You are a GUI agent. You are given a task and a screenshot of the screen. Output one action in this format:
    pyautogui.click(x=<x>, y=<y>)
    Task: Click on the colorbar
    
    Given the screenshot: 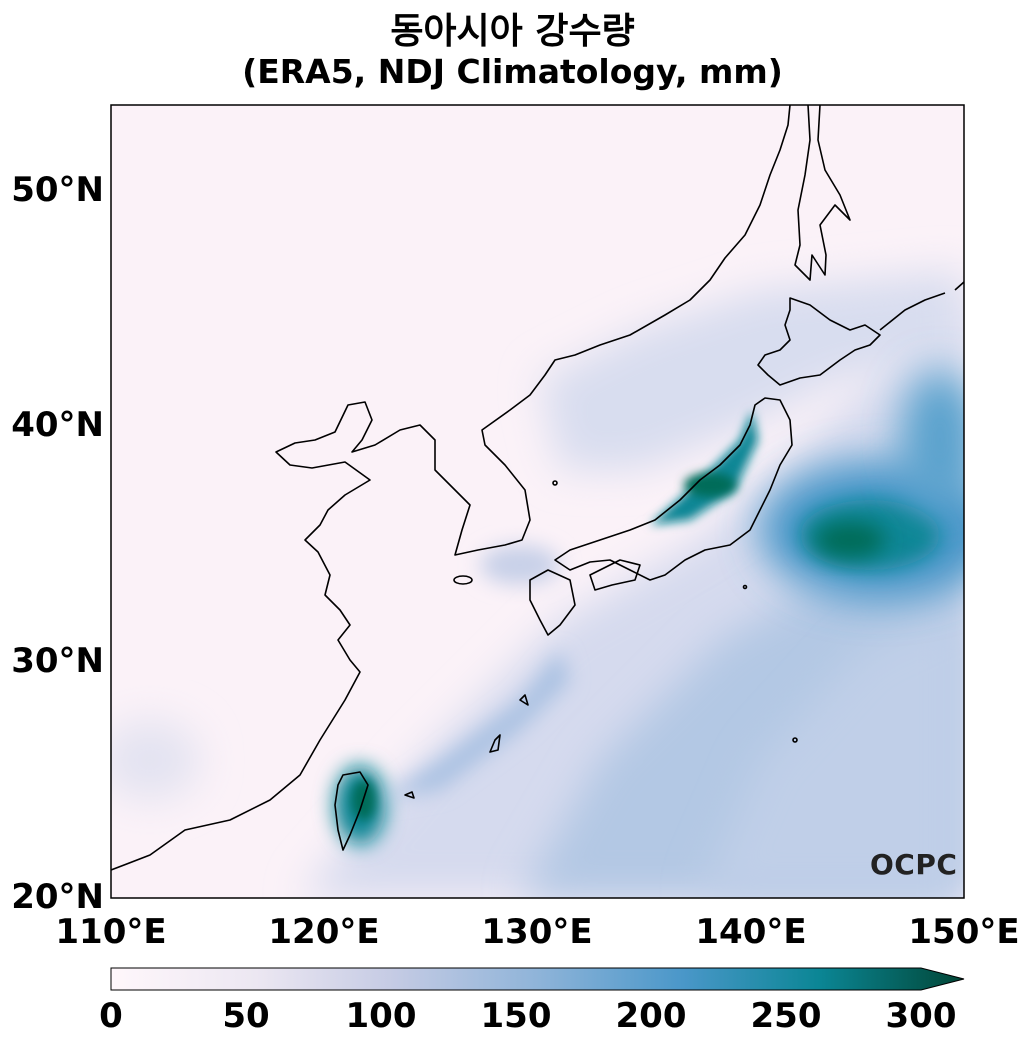 What is the action you would take?
    pyautogui.click(x=537, y=979)
    